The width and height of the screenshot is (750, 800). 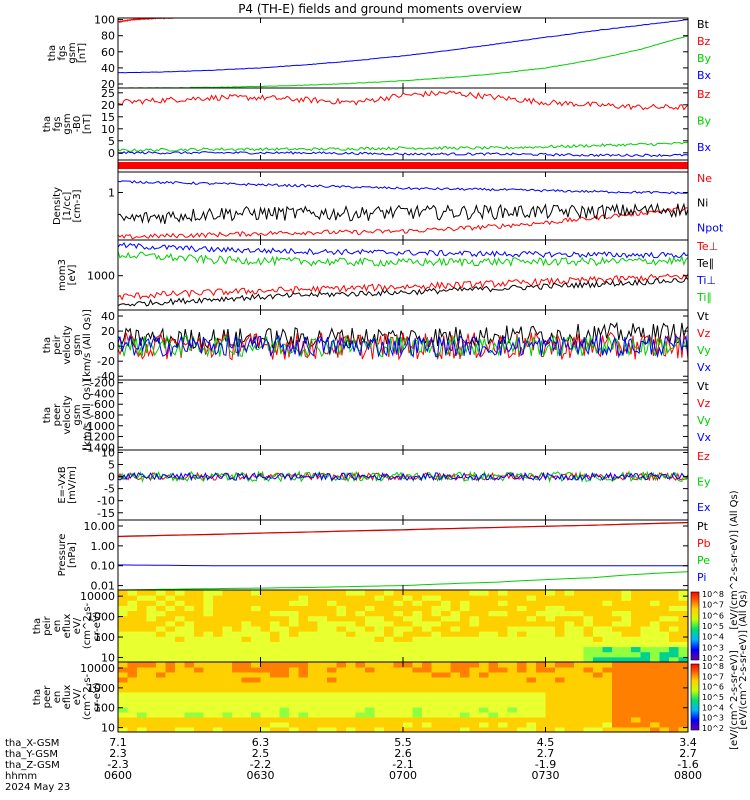 What do you see at coordinates (111, 141) in the screenshot?
I see `y-tick-label: 5` at bounding box center [111, 141].